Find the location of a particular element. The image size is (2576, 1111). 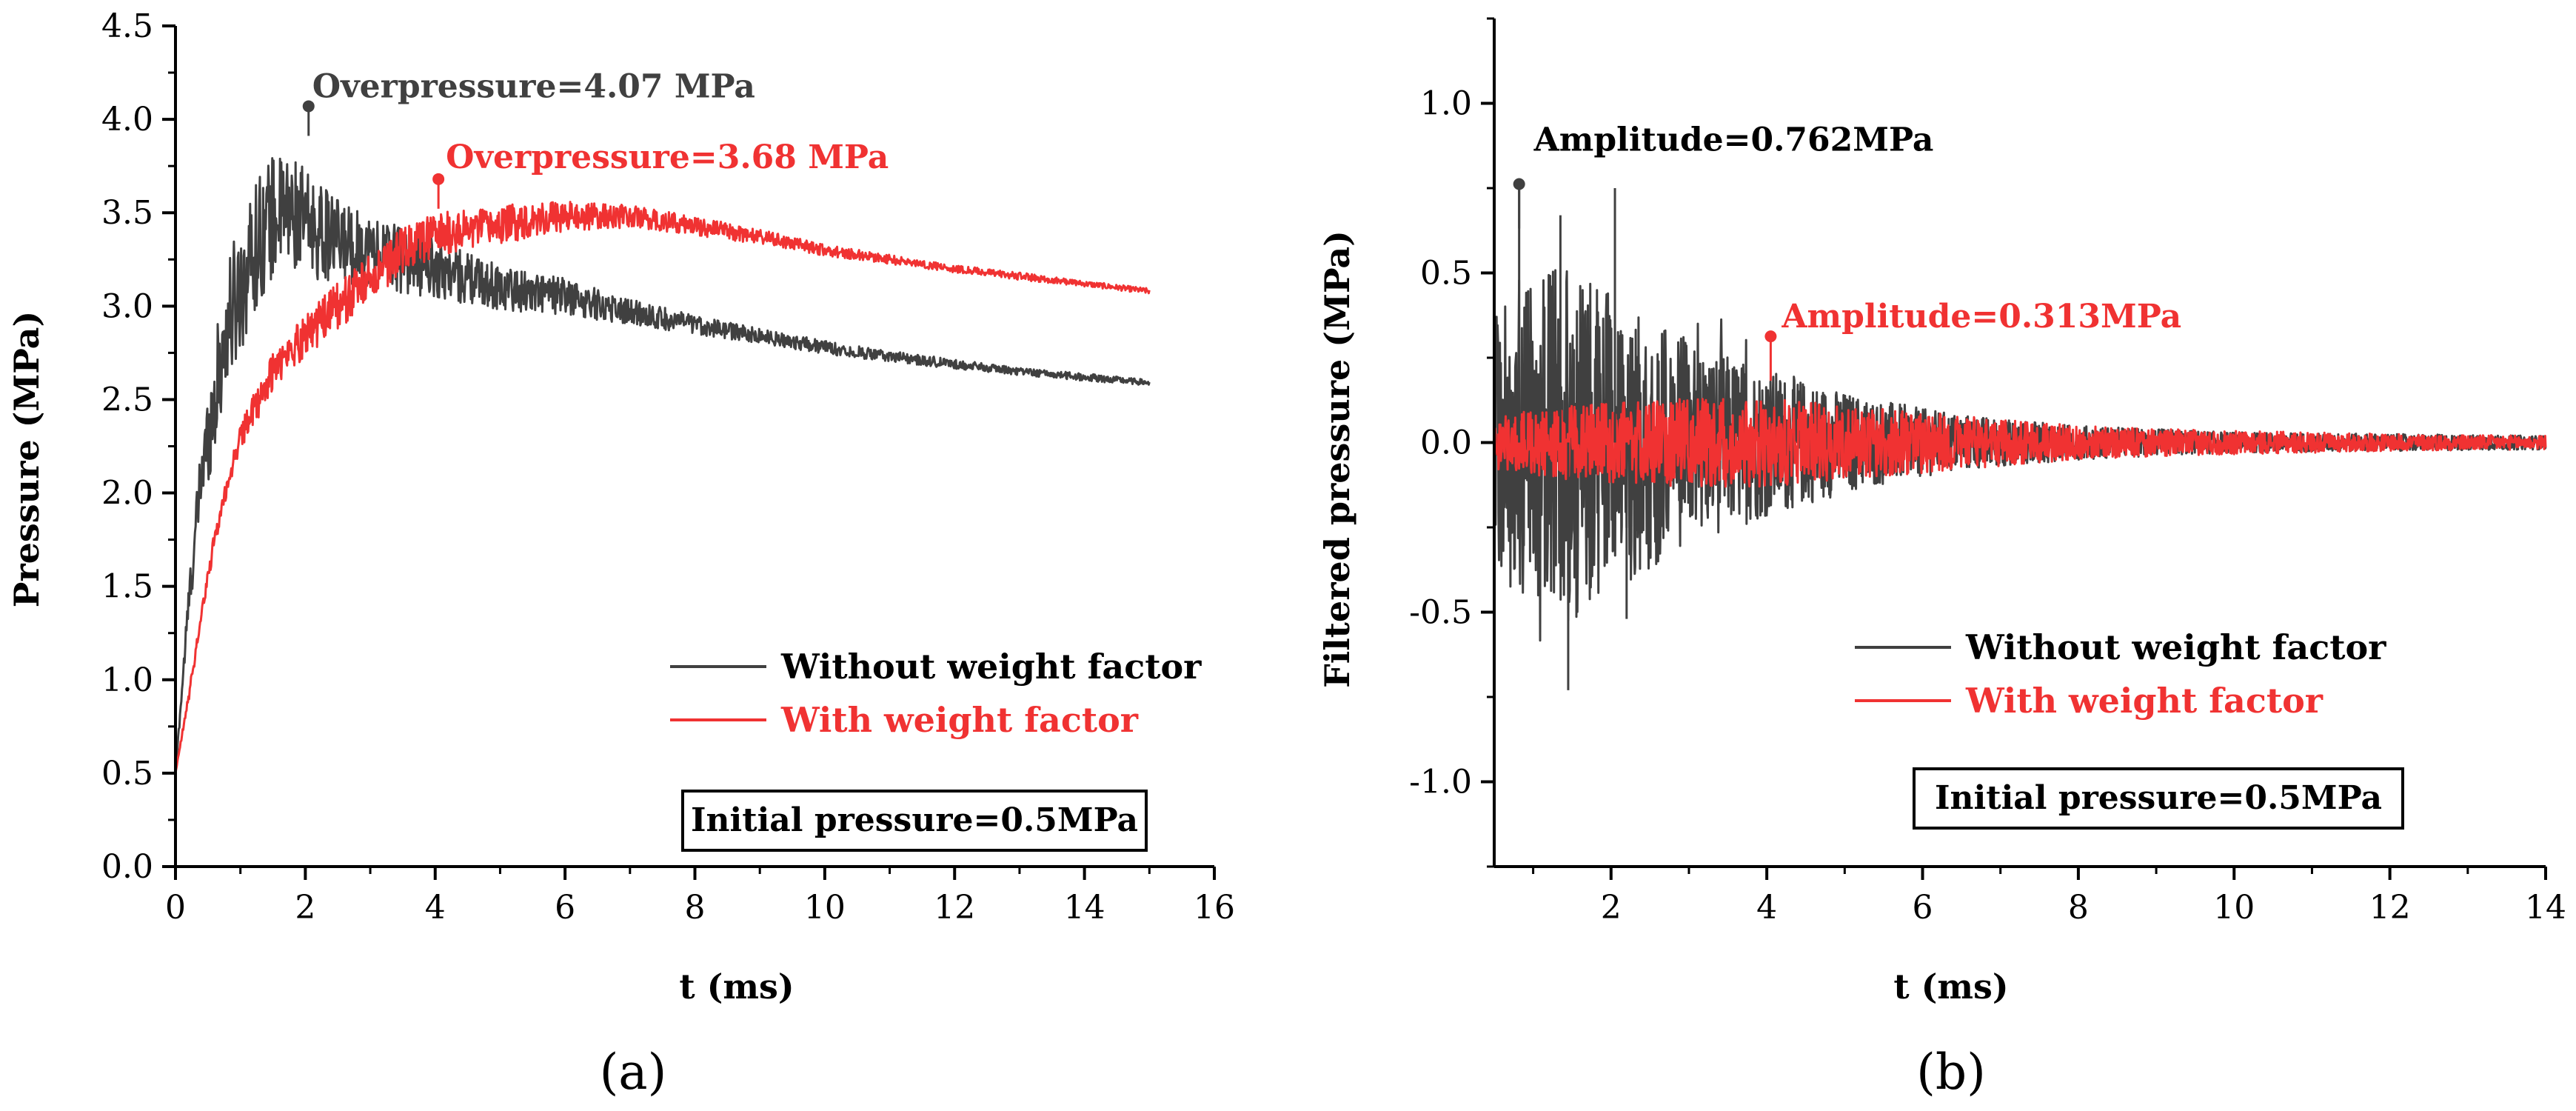

chart-a-xtick-label: 10 is located at coordinates (825, 908).